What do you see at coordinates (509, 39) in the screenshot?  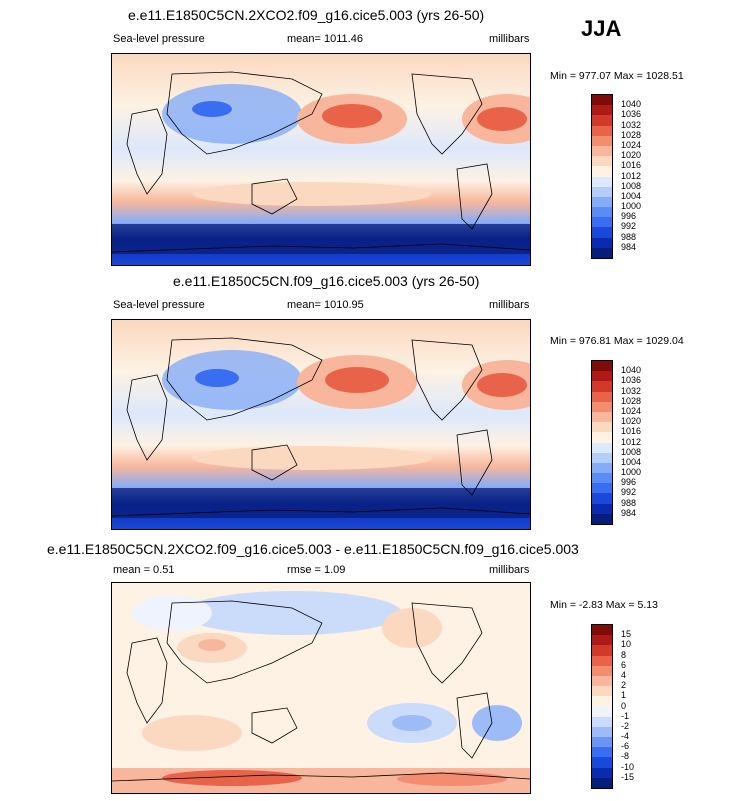 I see `panel-1-units-label: millibars` at bounding box center [509, 39].